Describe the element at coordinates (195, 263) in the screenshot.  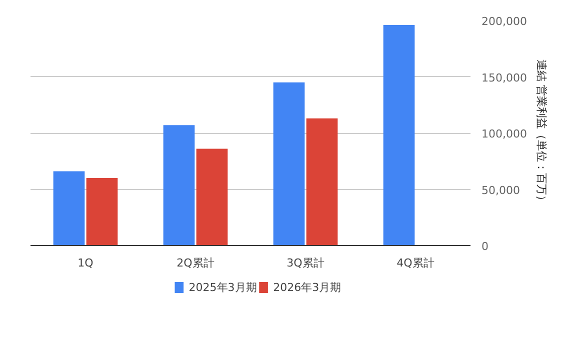
I see `x-tick-label: 2Q累計` at that location.